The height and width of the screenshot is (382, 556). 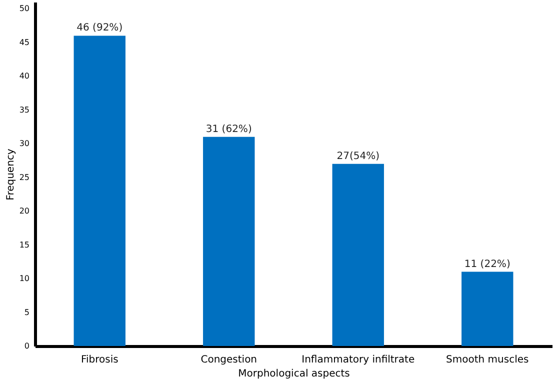 I want to click on y-tick-label: 25, so click(x=24, y=177).